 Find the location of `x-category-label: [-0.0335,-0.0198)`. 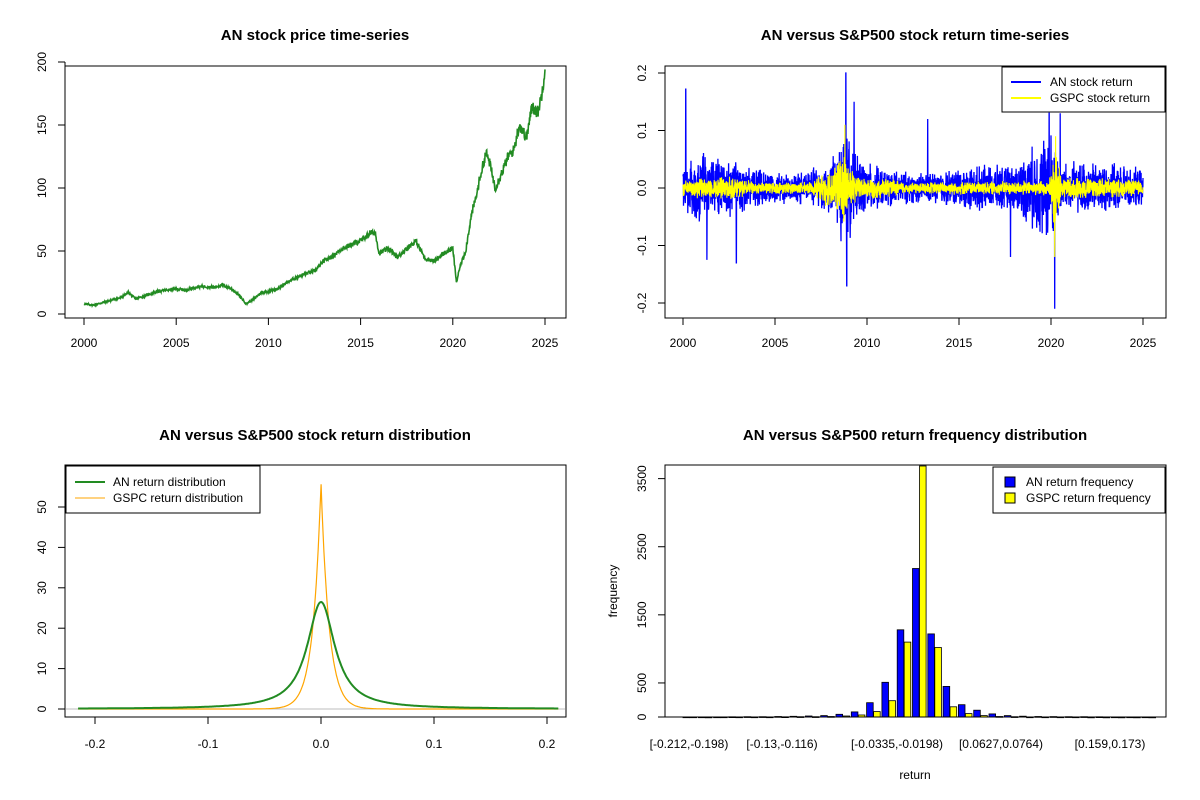

x-category-label: [-0.0335,-0.0198) is located at coordinates (897, 744).